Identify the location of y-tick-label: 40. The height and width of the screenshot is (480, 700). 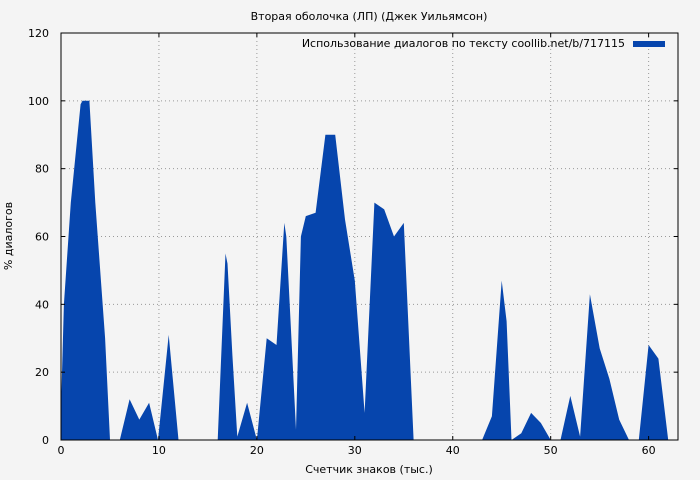
(42, 304).